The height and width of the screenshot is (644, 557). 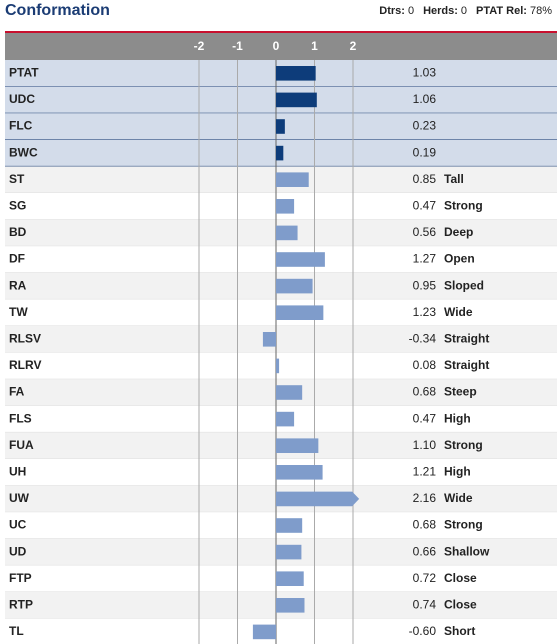 What do you see at coordinates (353, 46) in the screenshot?
I see `x-tick-label: 2` at bounding box center [353, 46].